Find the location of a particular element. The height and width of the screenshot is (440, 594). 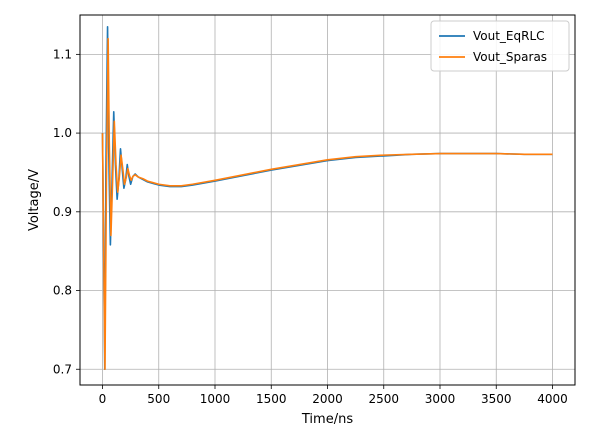

x-tick-label: 500 is located at coordinates (158, 399).